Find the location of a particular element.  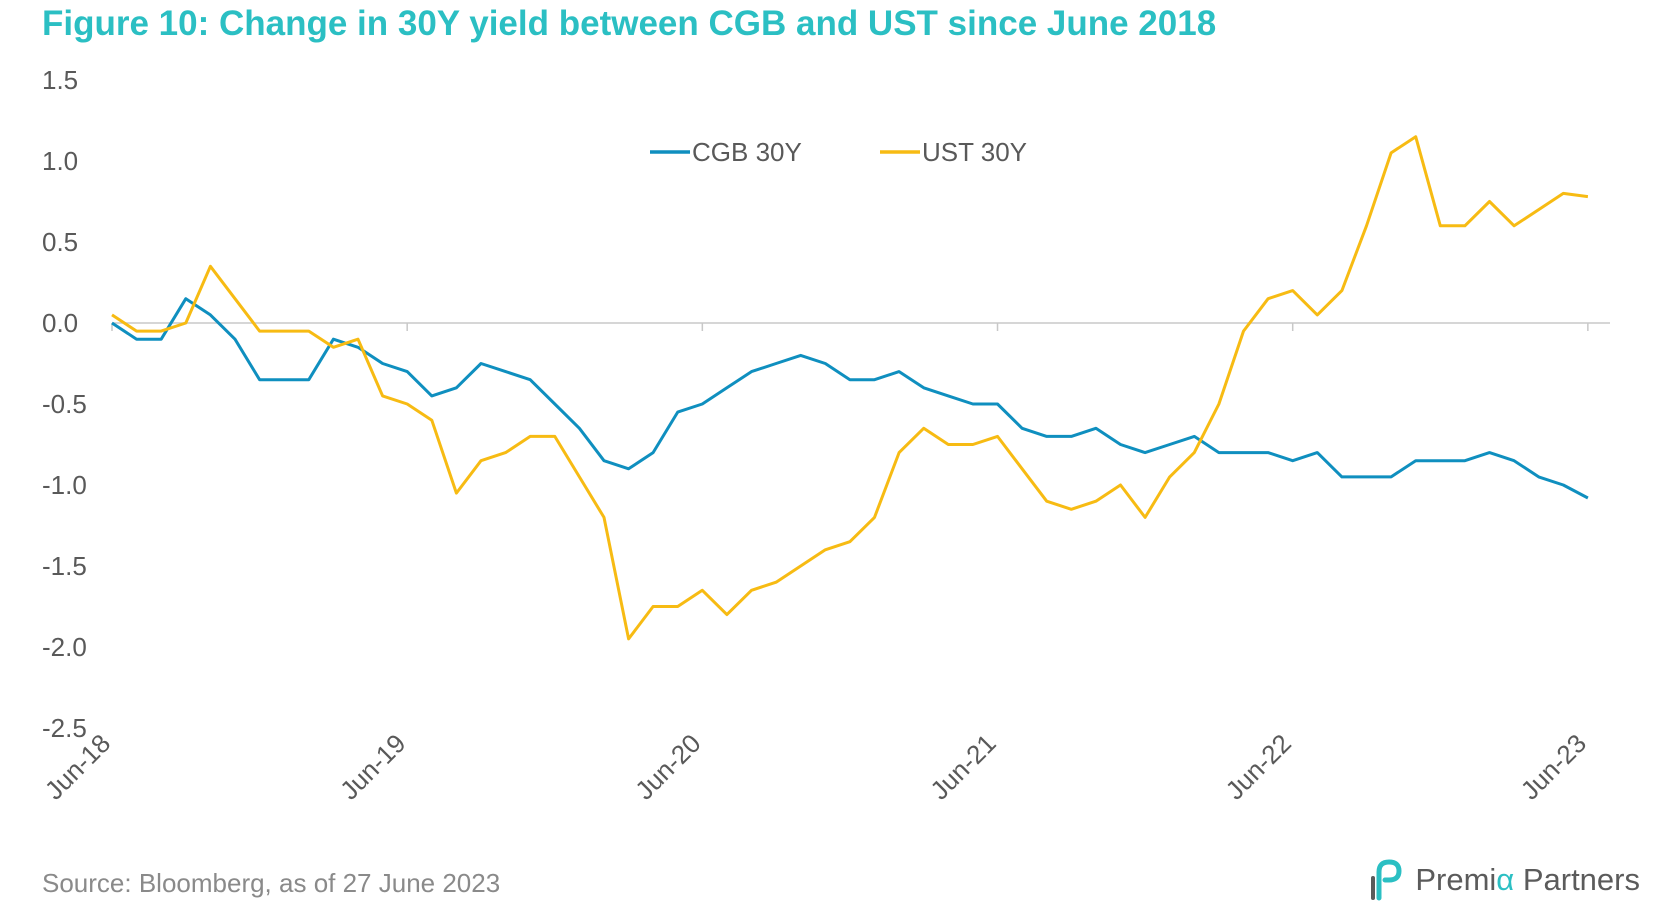

y-tick-labels: 1.5 1.0 0.5 0.0 -0.5 -1.0 -1.5 -2.0 -2.5 is located at coordinates (64, 404).